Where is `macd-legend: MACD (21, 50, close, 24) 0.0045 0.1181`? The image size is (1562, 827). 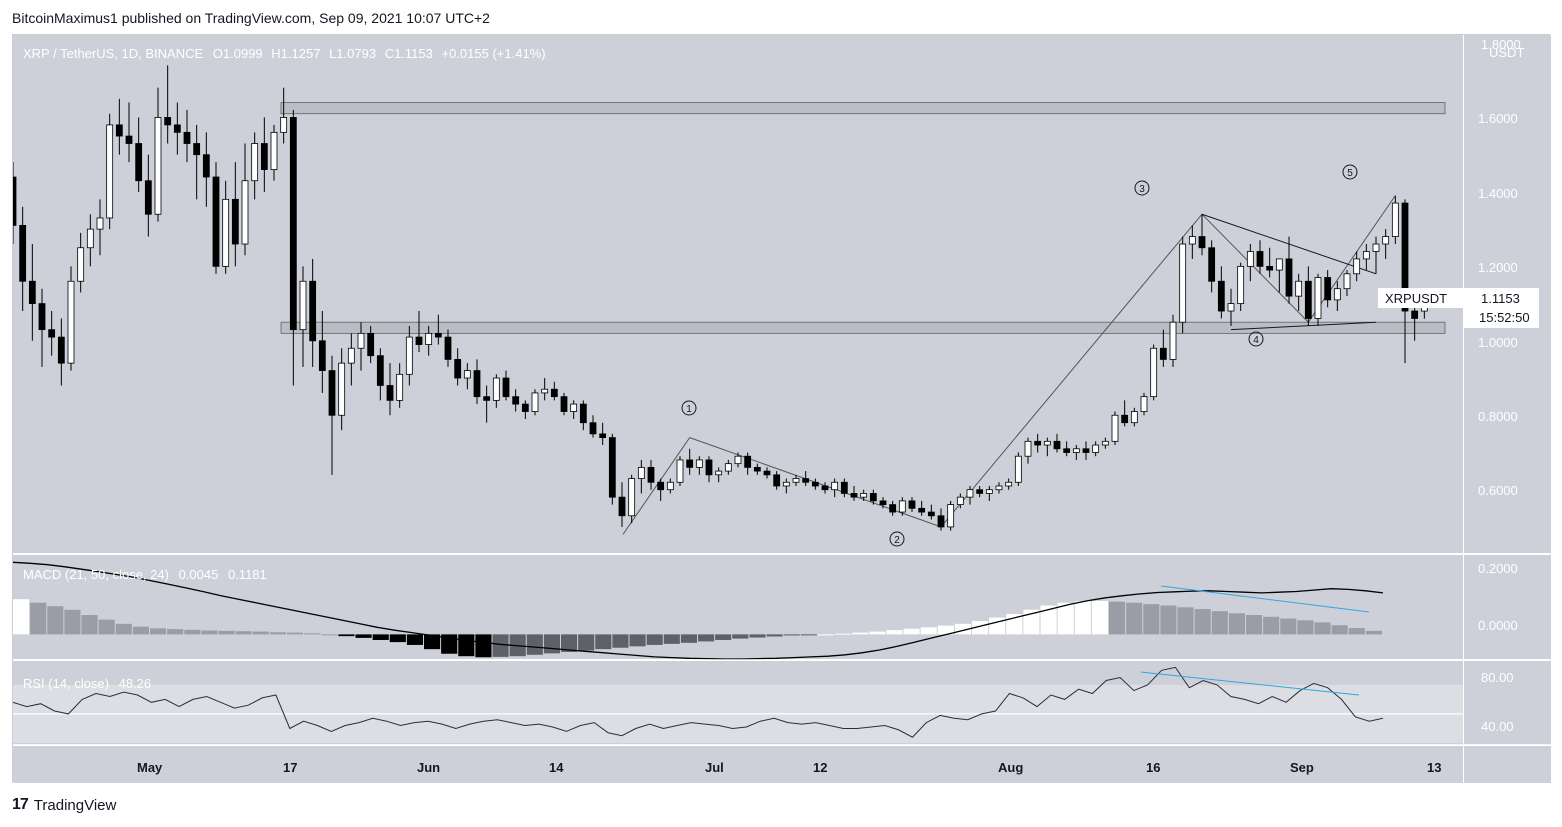 macd-legend: MACD (21, 50, close, 24) 0.0045 0.1181 is located at coordinates (145, 574).